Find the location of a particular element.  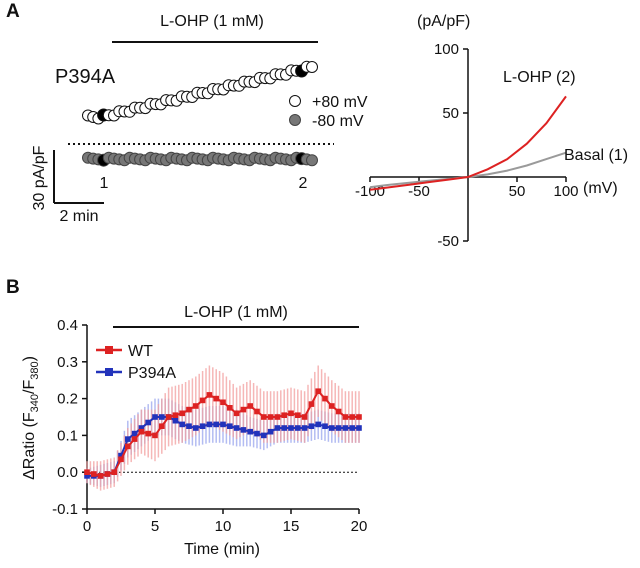

iv-series is located at coordinates (468, 143).